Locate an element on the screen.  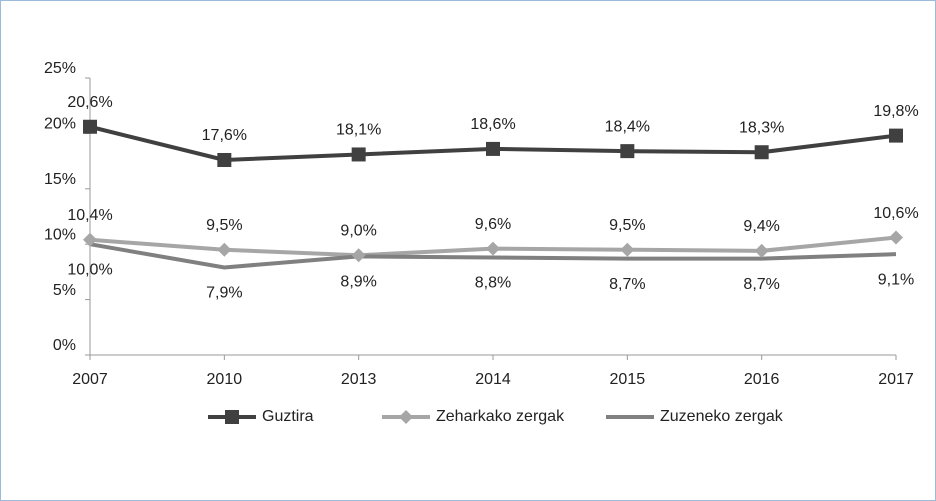
data-label: 8,9% is located at coordinates (358, 282).